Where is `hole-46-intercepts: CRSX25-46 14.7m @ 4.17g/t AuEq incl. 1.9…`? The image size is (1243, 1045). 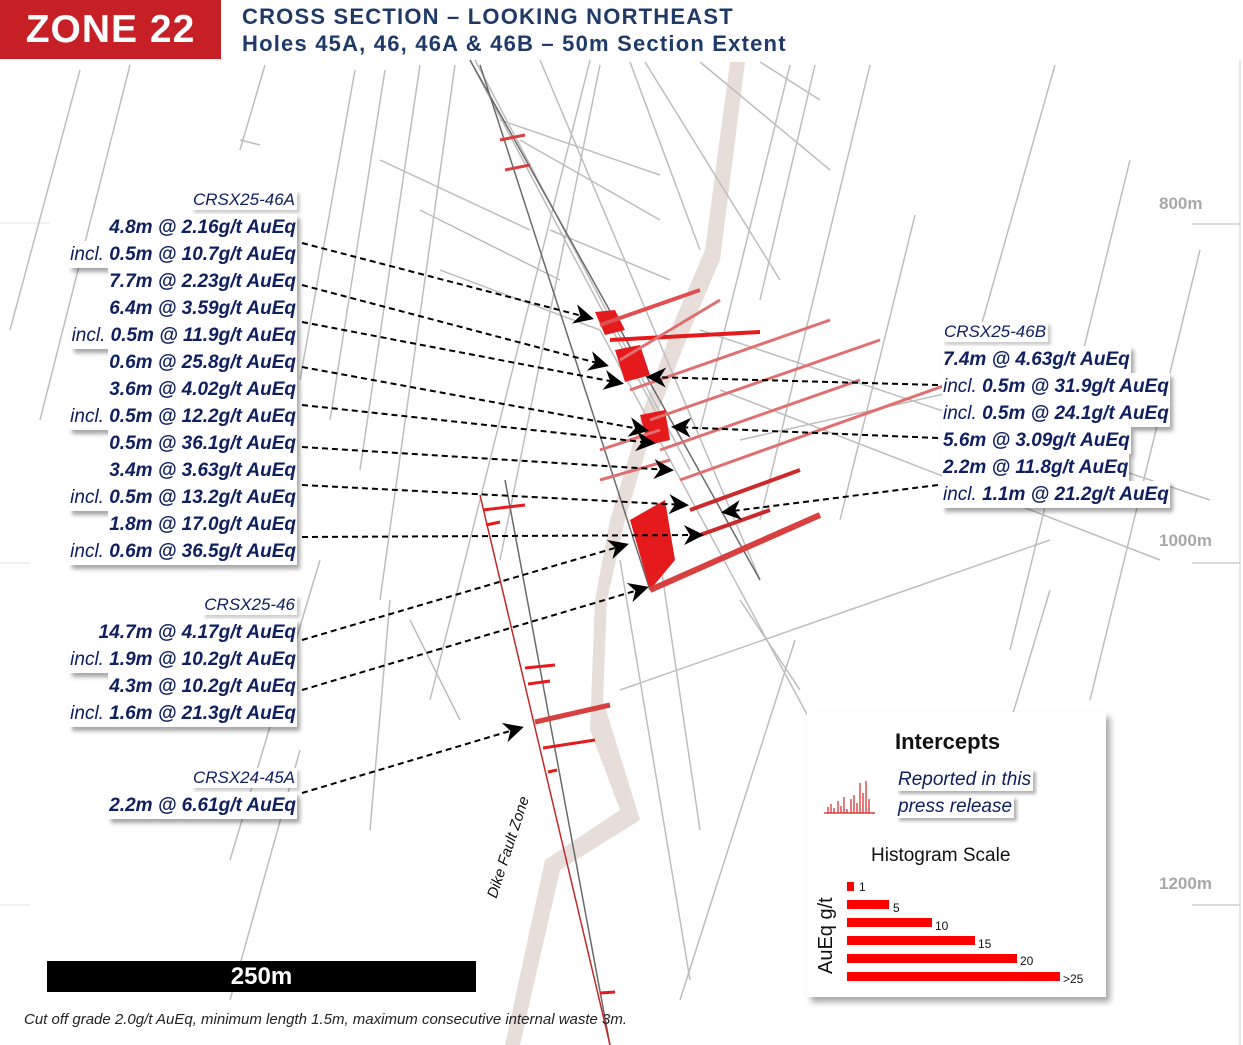 hole-46-intercepts: CRSX25-46 14.7m @ 4.17g/t AuEq incl. 1.9… is located at coordinates (183, 661).